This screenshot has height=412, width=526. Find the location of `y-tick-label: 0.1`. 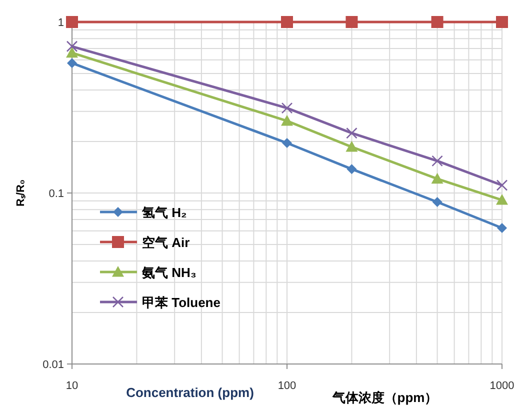

y-tick-label: 0.1 is located at coordinates (56, 194).